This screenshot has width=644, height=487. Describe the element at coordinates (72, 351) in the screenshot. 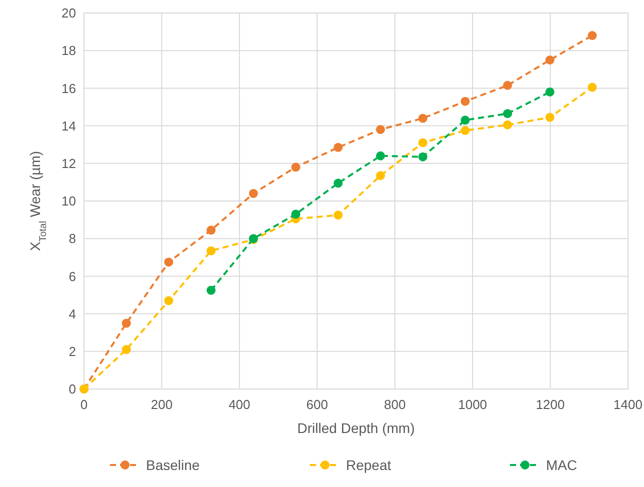

I see `y-tick-label: 2` at that location.